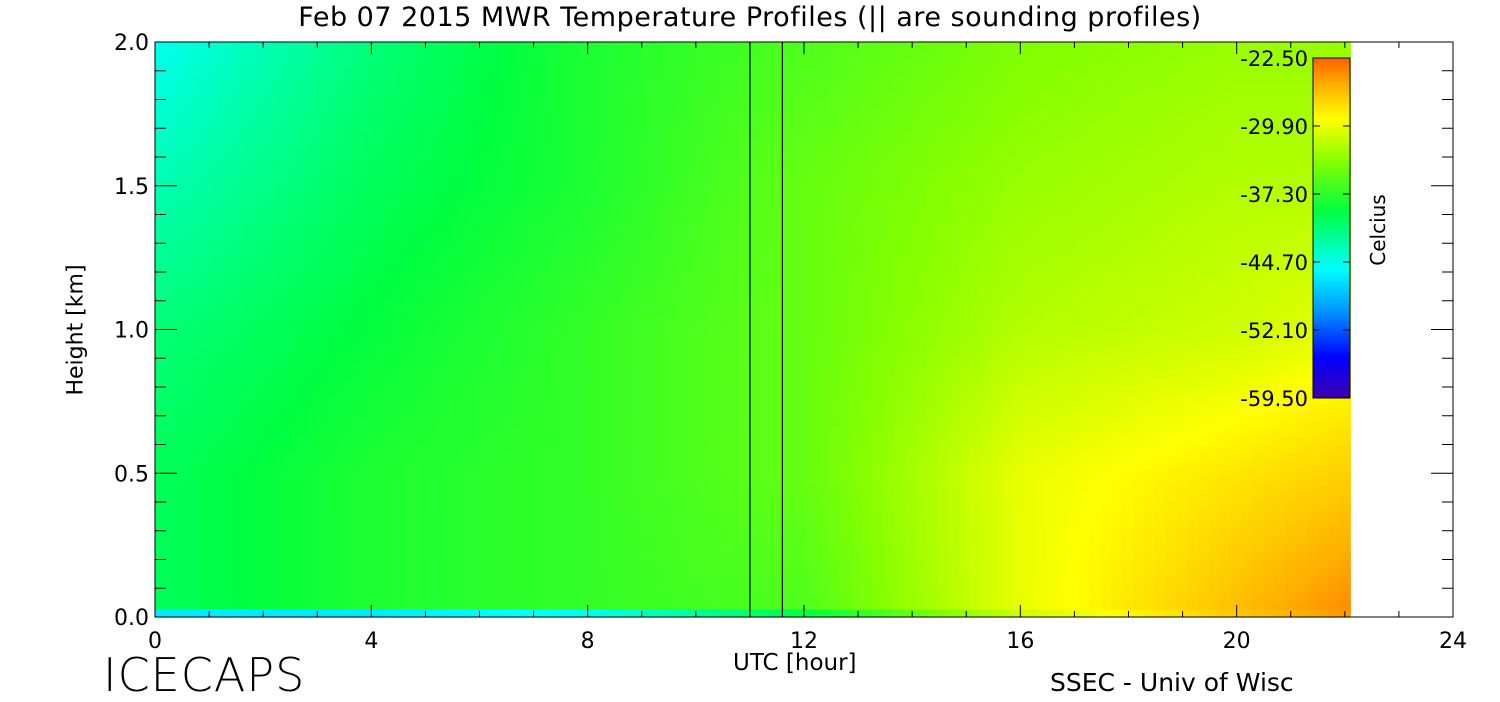 Image resolution: width=1500 pixels, height=702 pixels. What do you see at coordinates (1274, 195) in the screenshot?
I see `colorbar-tick-label: -37.30` at bounding box center [1274, 195].